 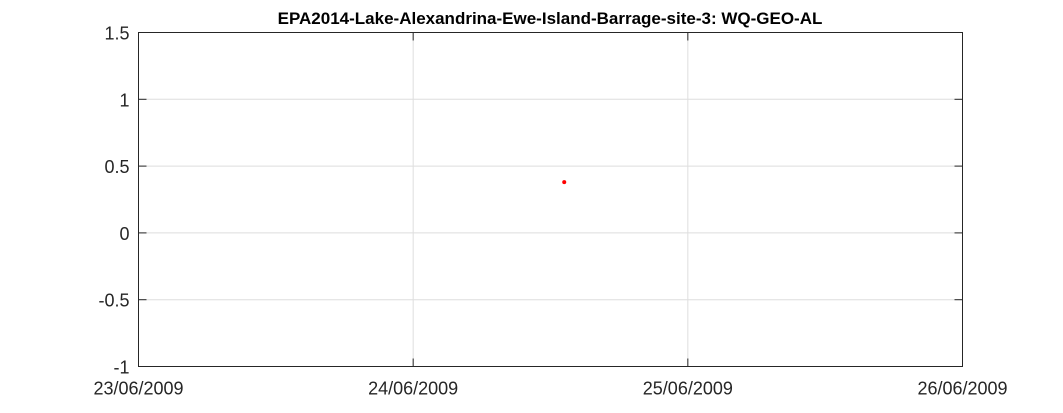 What do you see at coordinates (550, 389) in the screenshot?
I see `x-axis-tick-labels: 23/06/2009 24/06/2009 25/06/2009 26/06/2009` at bounding box center [550, 389].